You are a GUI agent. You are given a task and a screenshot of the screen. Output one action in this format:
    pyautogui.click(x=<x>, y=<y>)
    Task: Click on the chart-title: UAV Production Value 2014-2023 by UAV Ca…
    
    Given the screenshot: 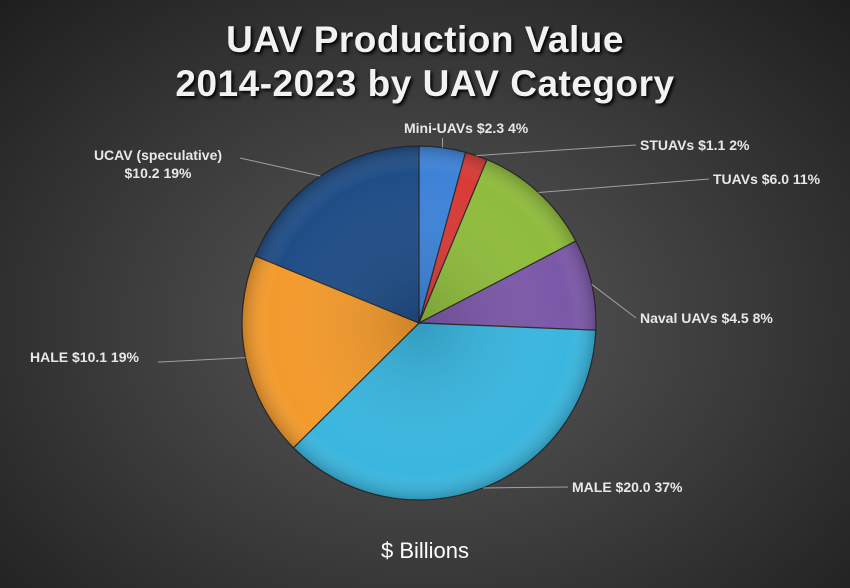 What is the action you would take?
    pyautogui.click(x=425, y=62)
    